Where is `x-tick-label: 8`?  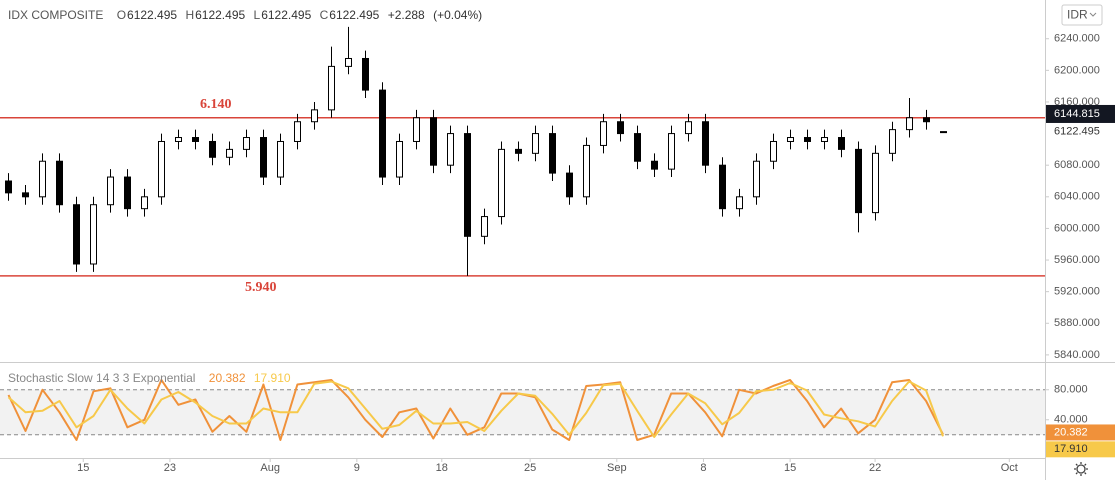 x-tick-label: 8 is located at coordinates (703, 468).